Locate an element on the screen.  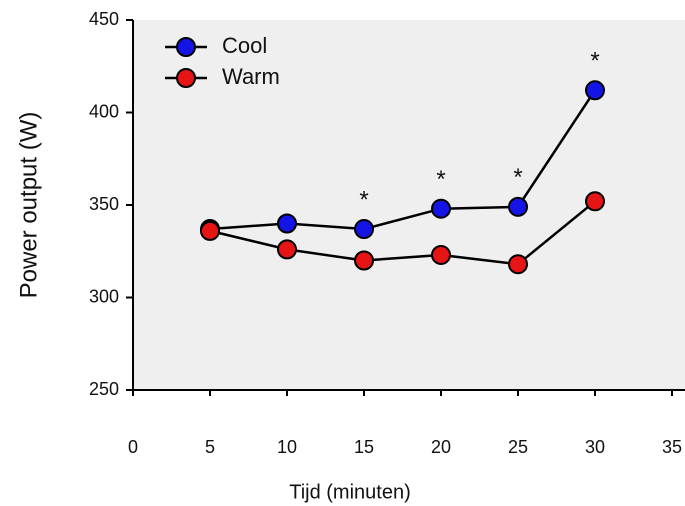
y-tick-label: 450 is located at coordinates (104, 19).